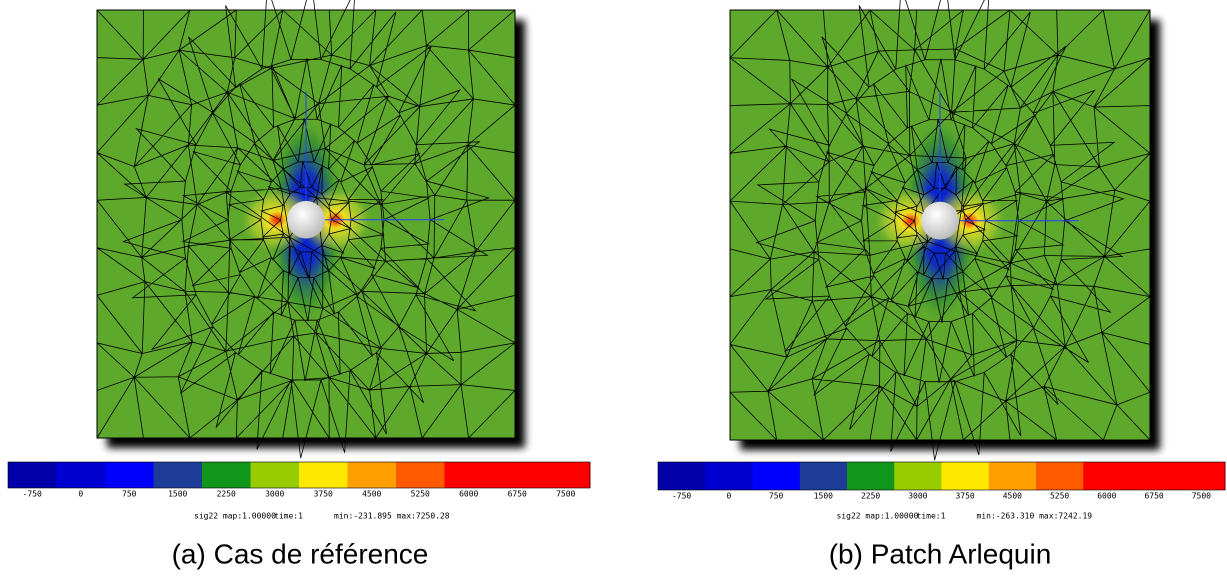 The image size is (1227, 587). I want to click on caption: (a) Cas de référence, so click(300, 553).